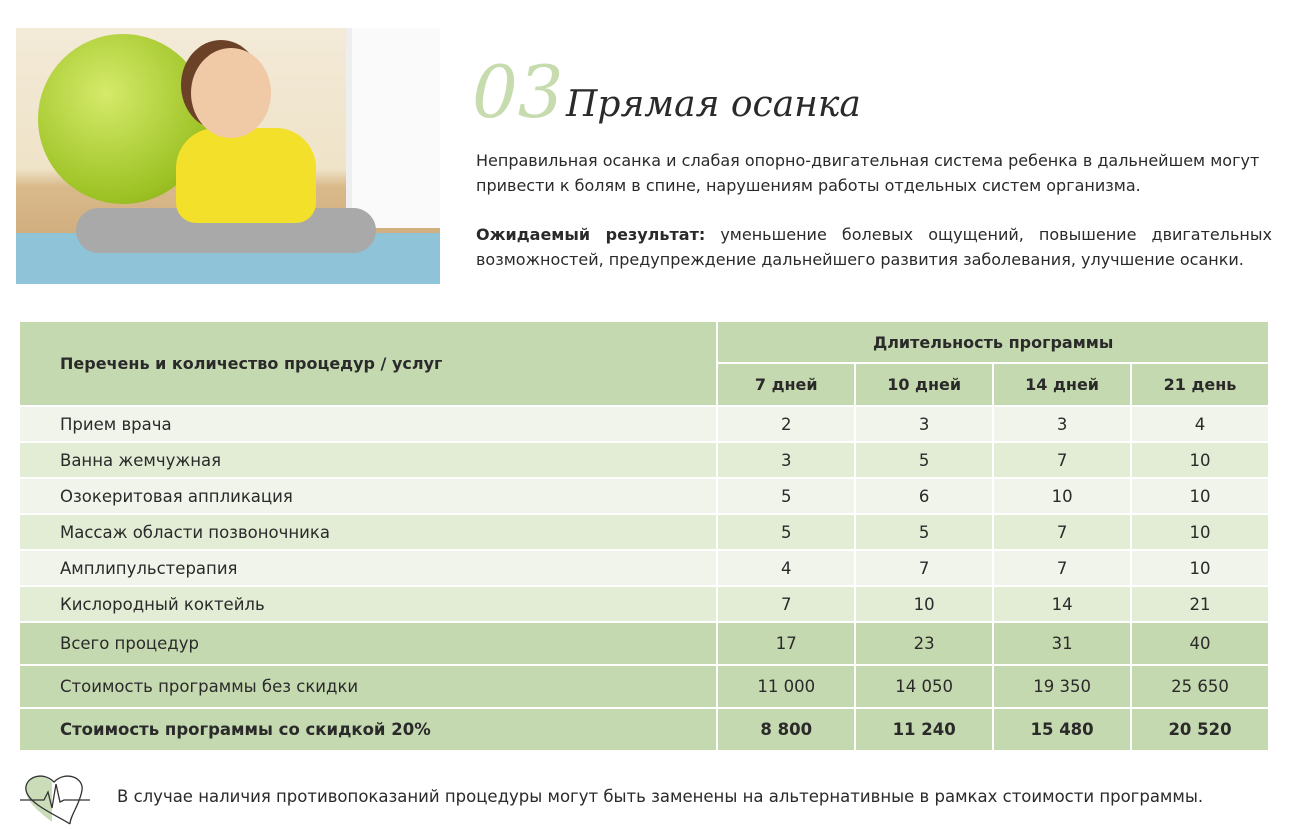 The height and width of the screenshot is (831, 1292). Describe the element at coordinates (228, 156) in the screenshot. I see `child-exercise-photo` at that location.